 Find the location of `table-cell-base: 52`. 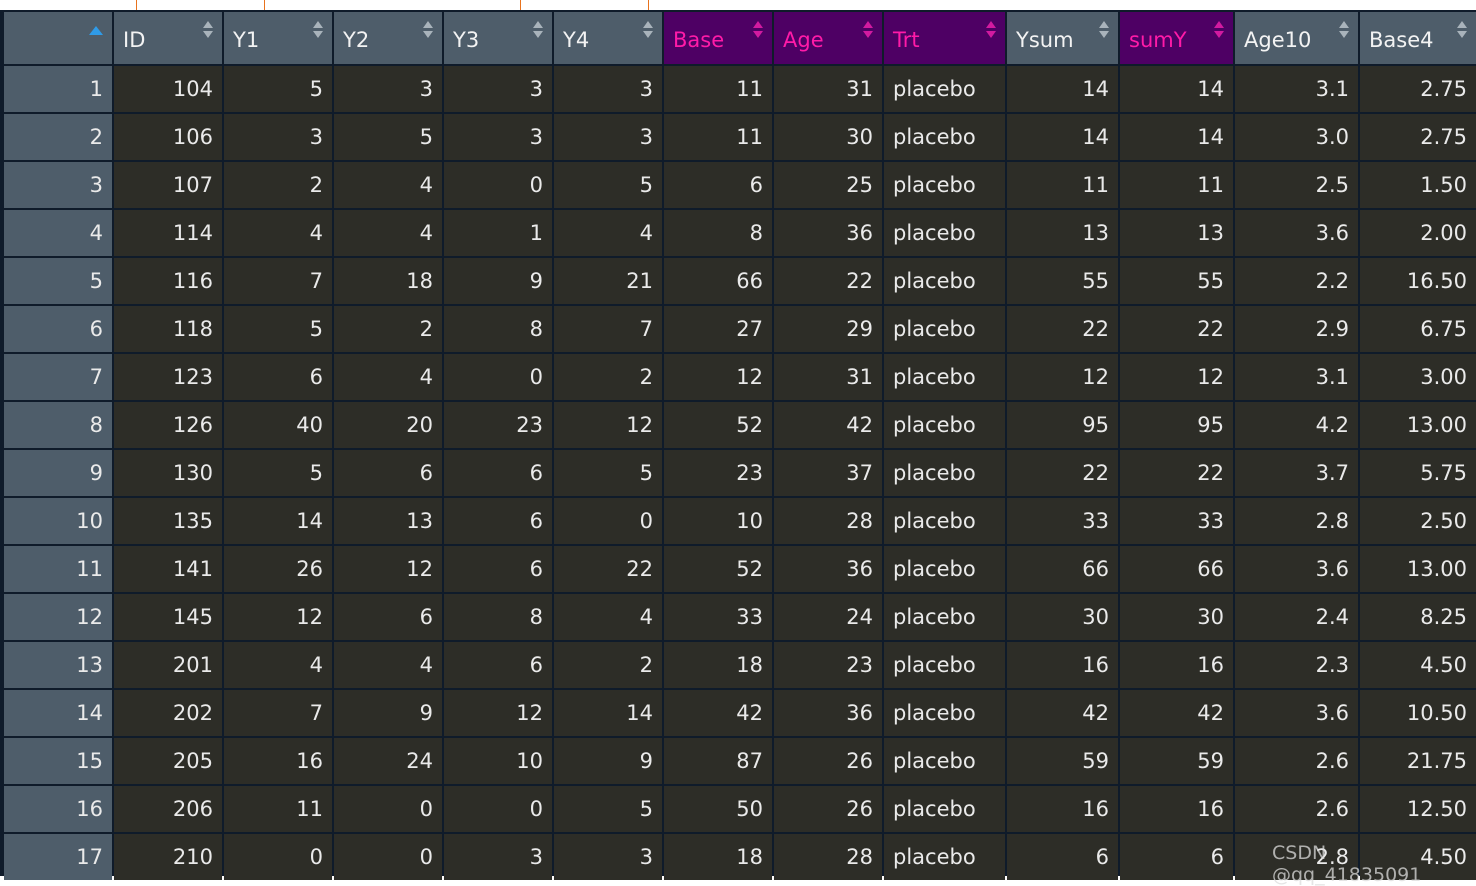

table-cell-base: 52 is located at coordinates (718, 569).